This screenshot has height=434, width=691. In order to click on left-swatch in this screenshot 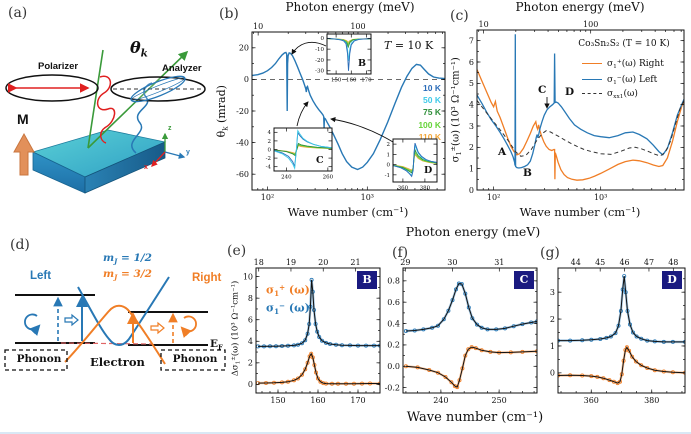, I will do `click(592, 79)`.